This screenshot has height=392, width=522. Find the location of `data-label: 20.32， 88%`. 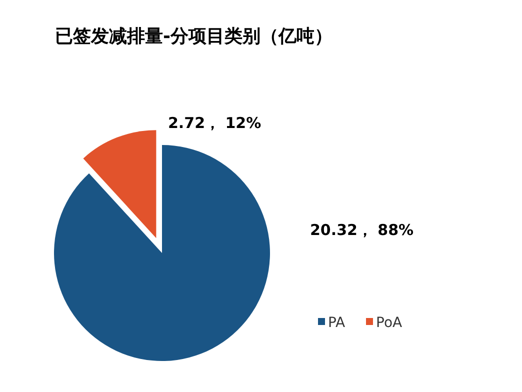

data-label: 20.32， 88% is located at coordinates (362, 230).